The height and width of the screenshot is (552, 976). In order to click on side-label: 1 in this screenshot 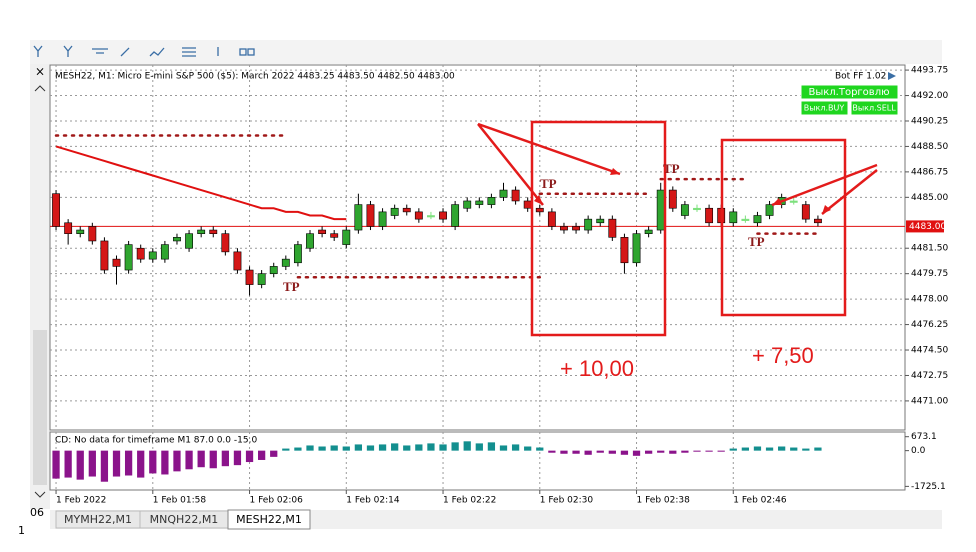, I will do `click(21, 530)`.